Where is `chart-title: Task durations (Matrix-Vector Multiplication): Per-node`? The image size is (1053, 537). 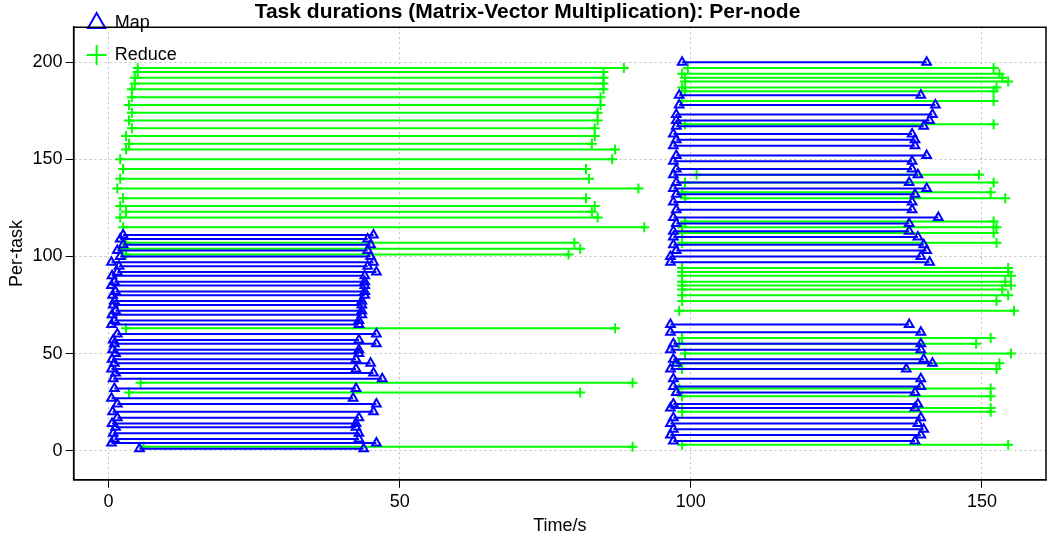 chart-title: Task durations (Matrix-Vector Multiplication): Per-node is located at coordinates (527, 11).